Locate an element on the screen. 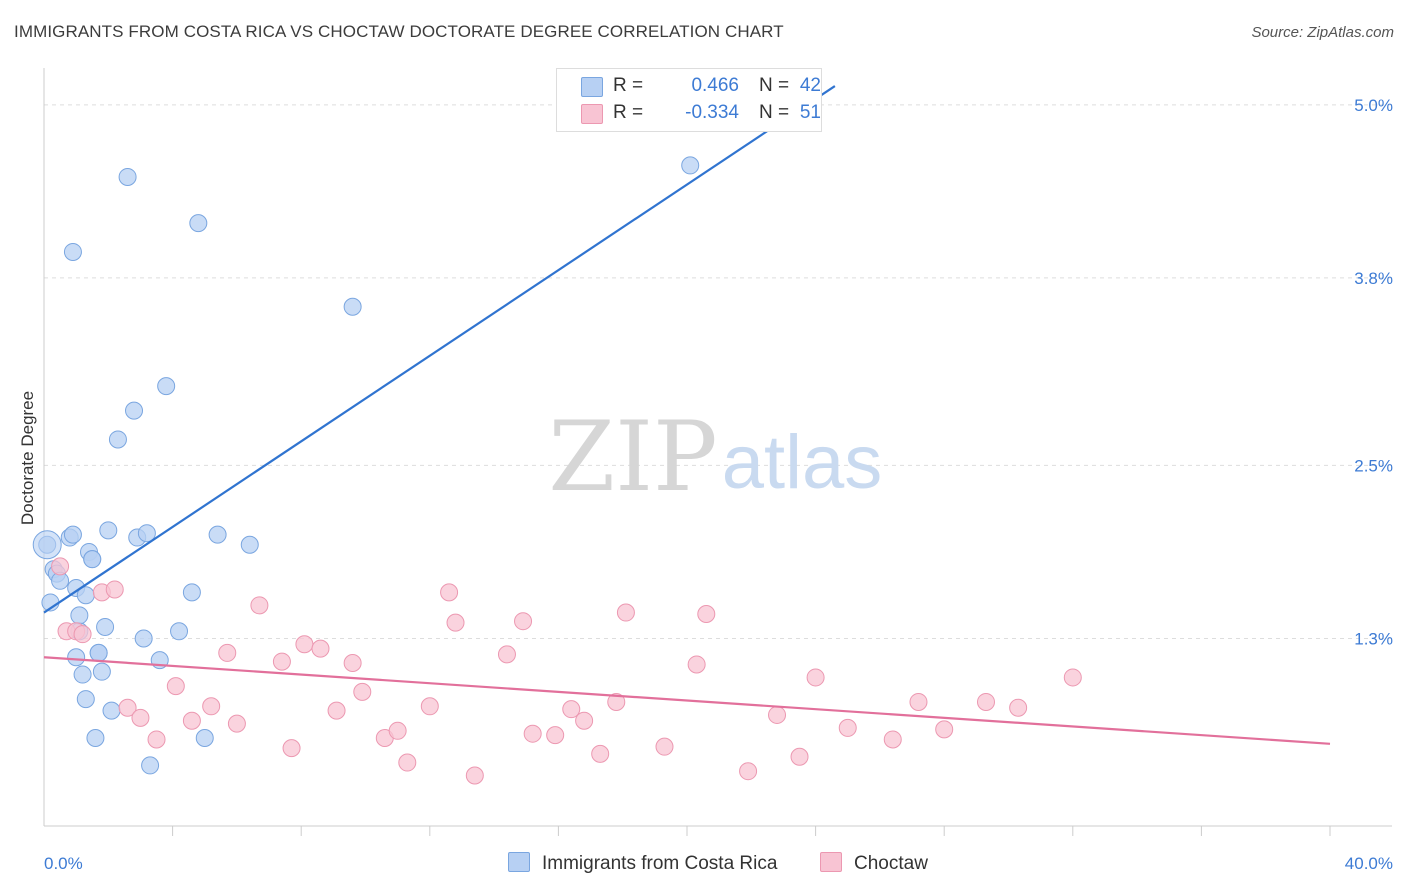 This screenshot has width=1406, height=892. watermark: ZIP atlas is located at coordinates (715, 457).